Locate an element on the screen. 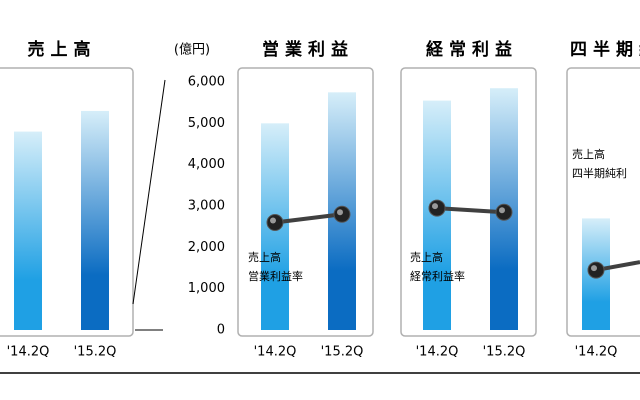 This screenshot has height=400, width=640. panel-title: 四半期純 is located at coordinates (605, 49).